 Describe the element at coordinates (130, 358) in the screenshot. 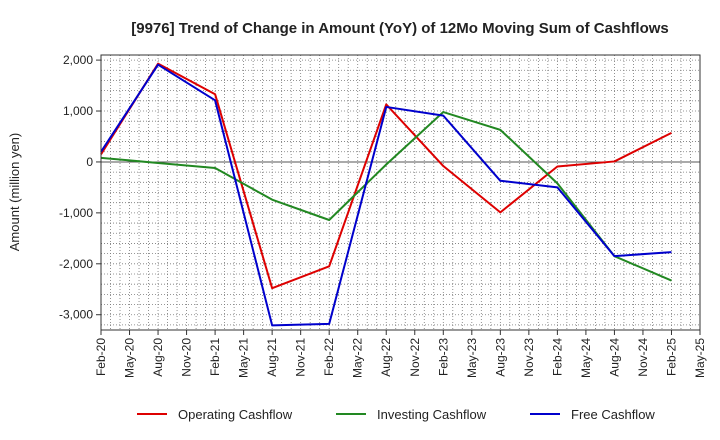

I see `x-tick-label: May-20` at that location.